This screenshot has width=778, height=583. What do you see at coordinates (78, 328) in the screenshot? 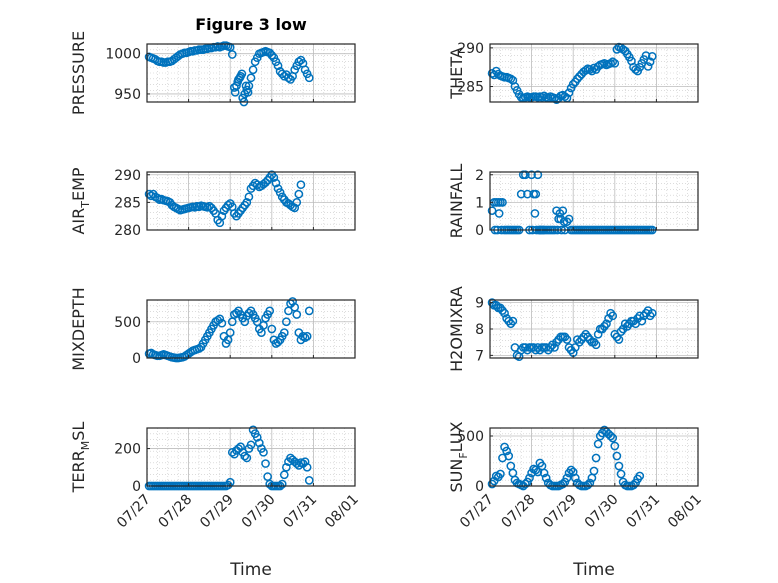
I see `y-axis-label: MIXDEPTH` at bounding box center [78, 328].